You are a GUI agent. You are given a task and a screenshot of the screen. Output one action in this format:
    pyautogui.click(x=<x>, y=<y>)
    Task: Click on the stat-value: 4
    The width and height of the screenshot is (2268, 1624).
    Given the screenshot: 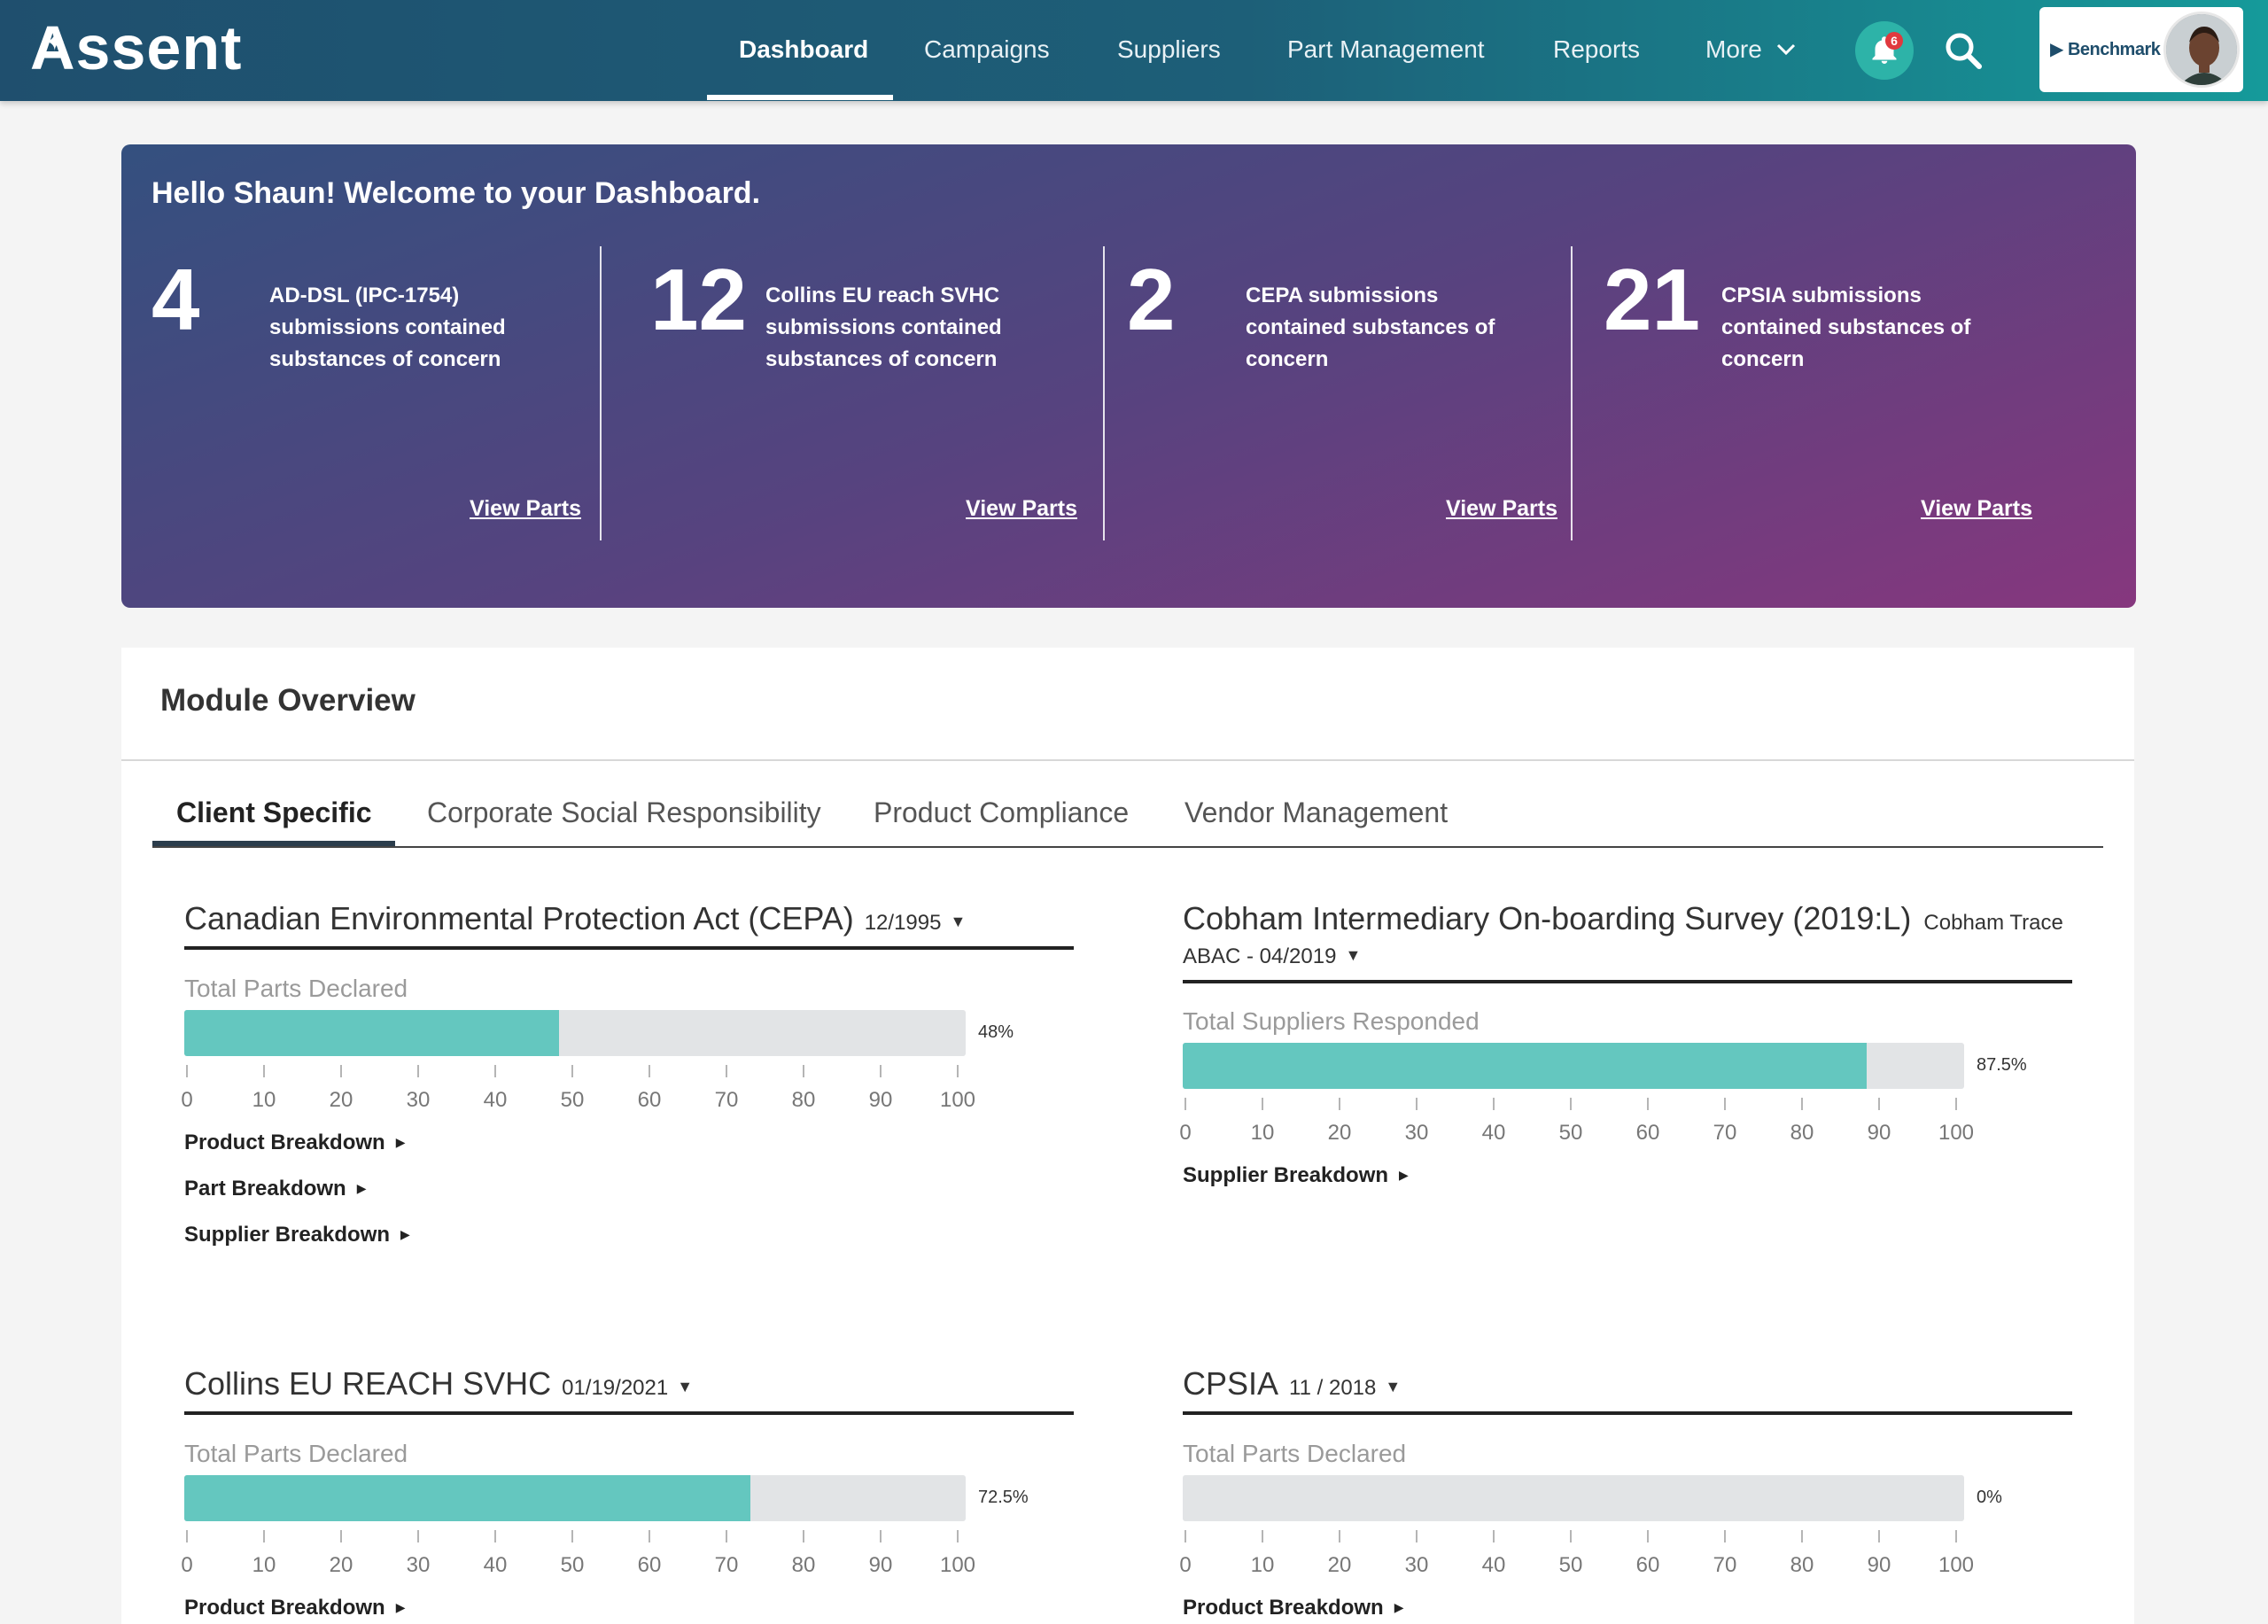 What is the action you would take?
    pyautogui.click(x=175, y=299)
    